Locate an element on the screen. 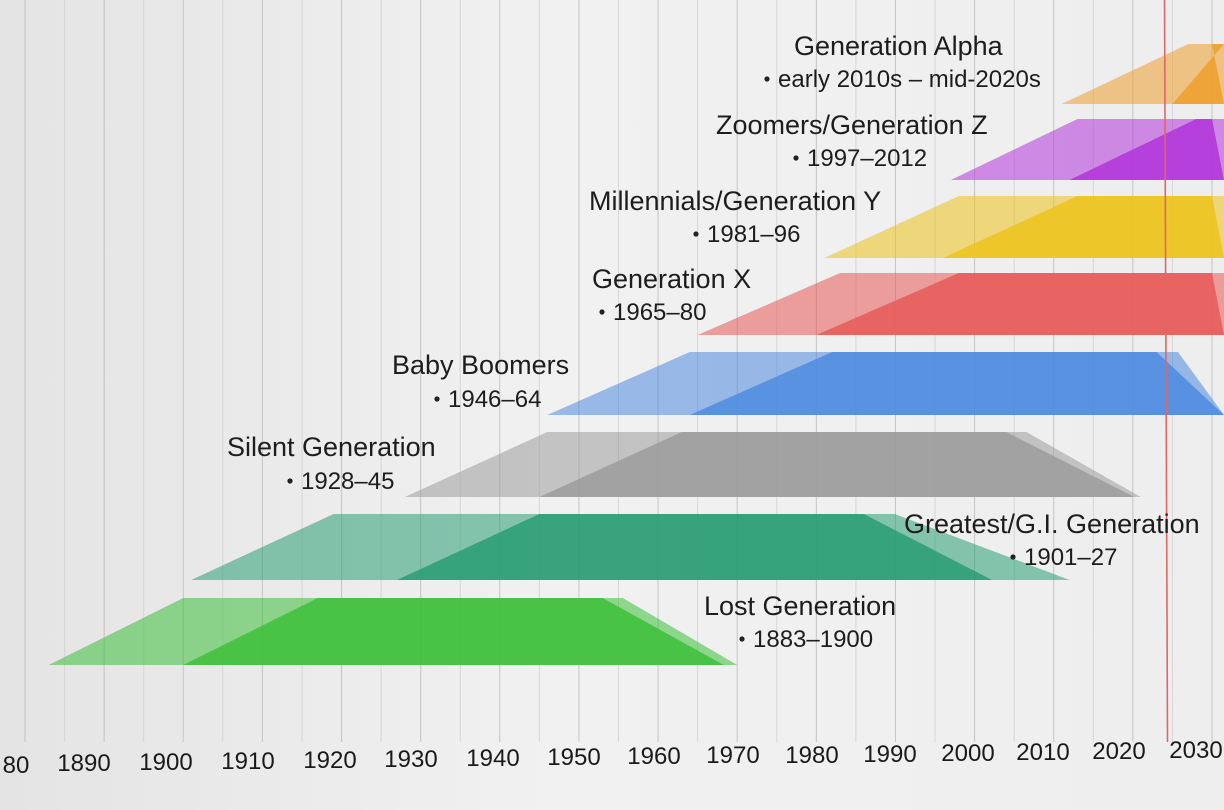  generation-name: Millennials/Generation Y is located at coordinates (735, 201).